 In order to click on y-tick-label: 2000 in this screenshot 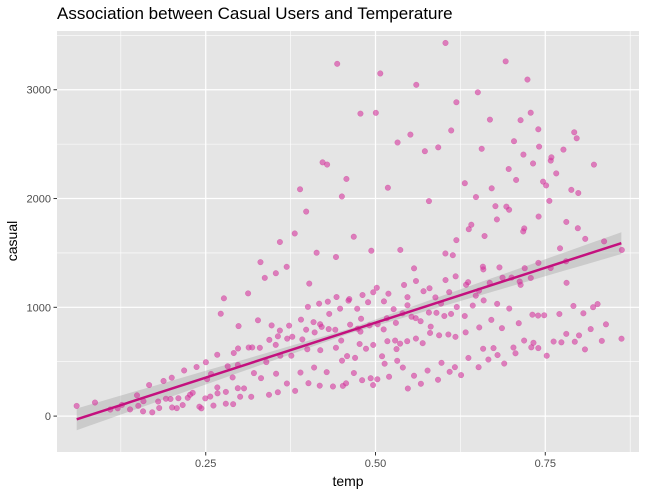, I will do `click(39, 200)`.